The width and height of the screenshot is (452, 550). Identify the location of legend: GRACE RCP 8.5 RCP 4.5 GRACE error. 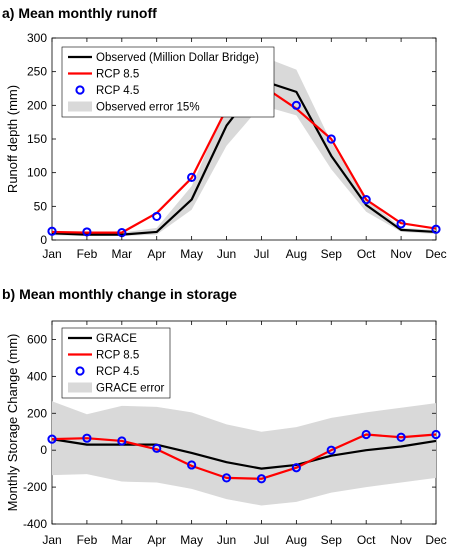
(116, 363).